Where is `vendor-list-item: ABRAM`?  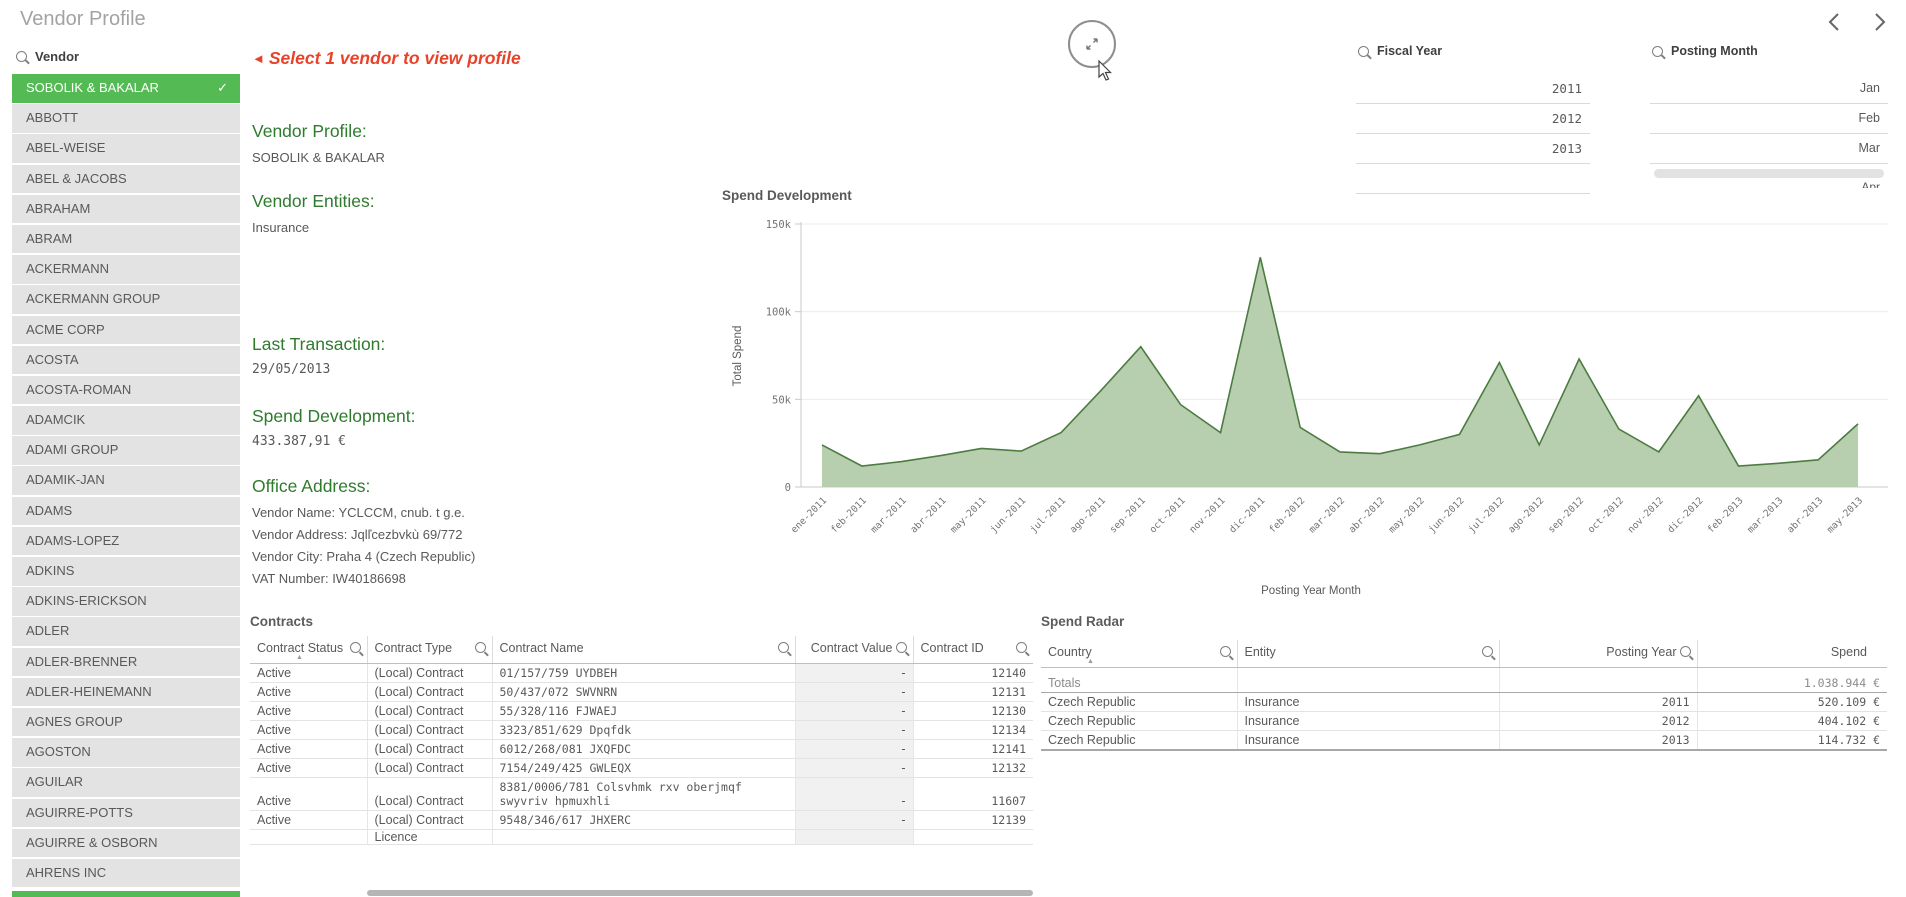
vendor-list-item: ABRAM is located at coordinates (126, 239).